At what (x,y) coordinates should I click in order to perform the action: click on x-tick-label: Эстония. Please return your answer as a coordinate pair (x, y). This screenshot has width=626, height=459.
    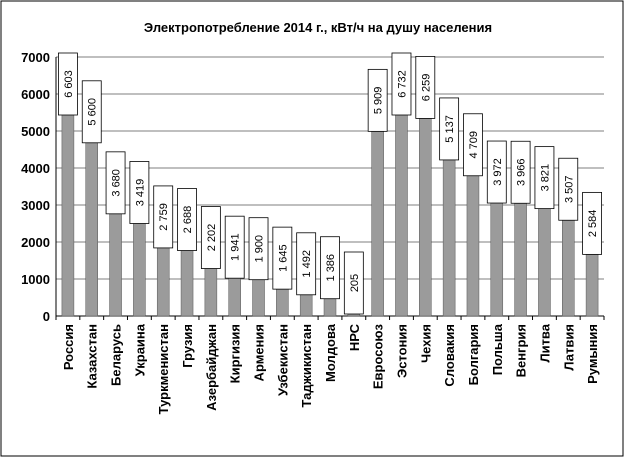
    Looking at the image, I should click on (401, 351).